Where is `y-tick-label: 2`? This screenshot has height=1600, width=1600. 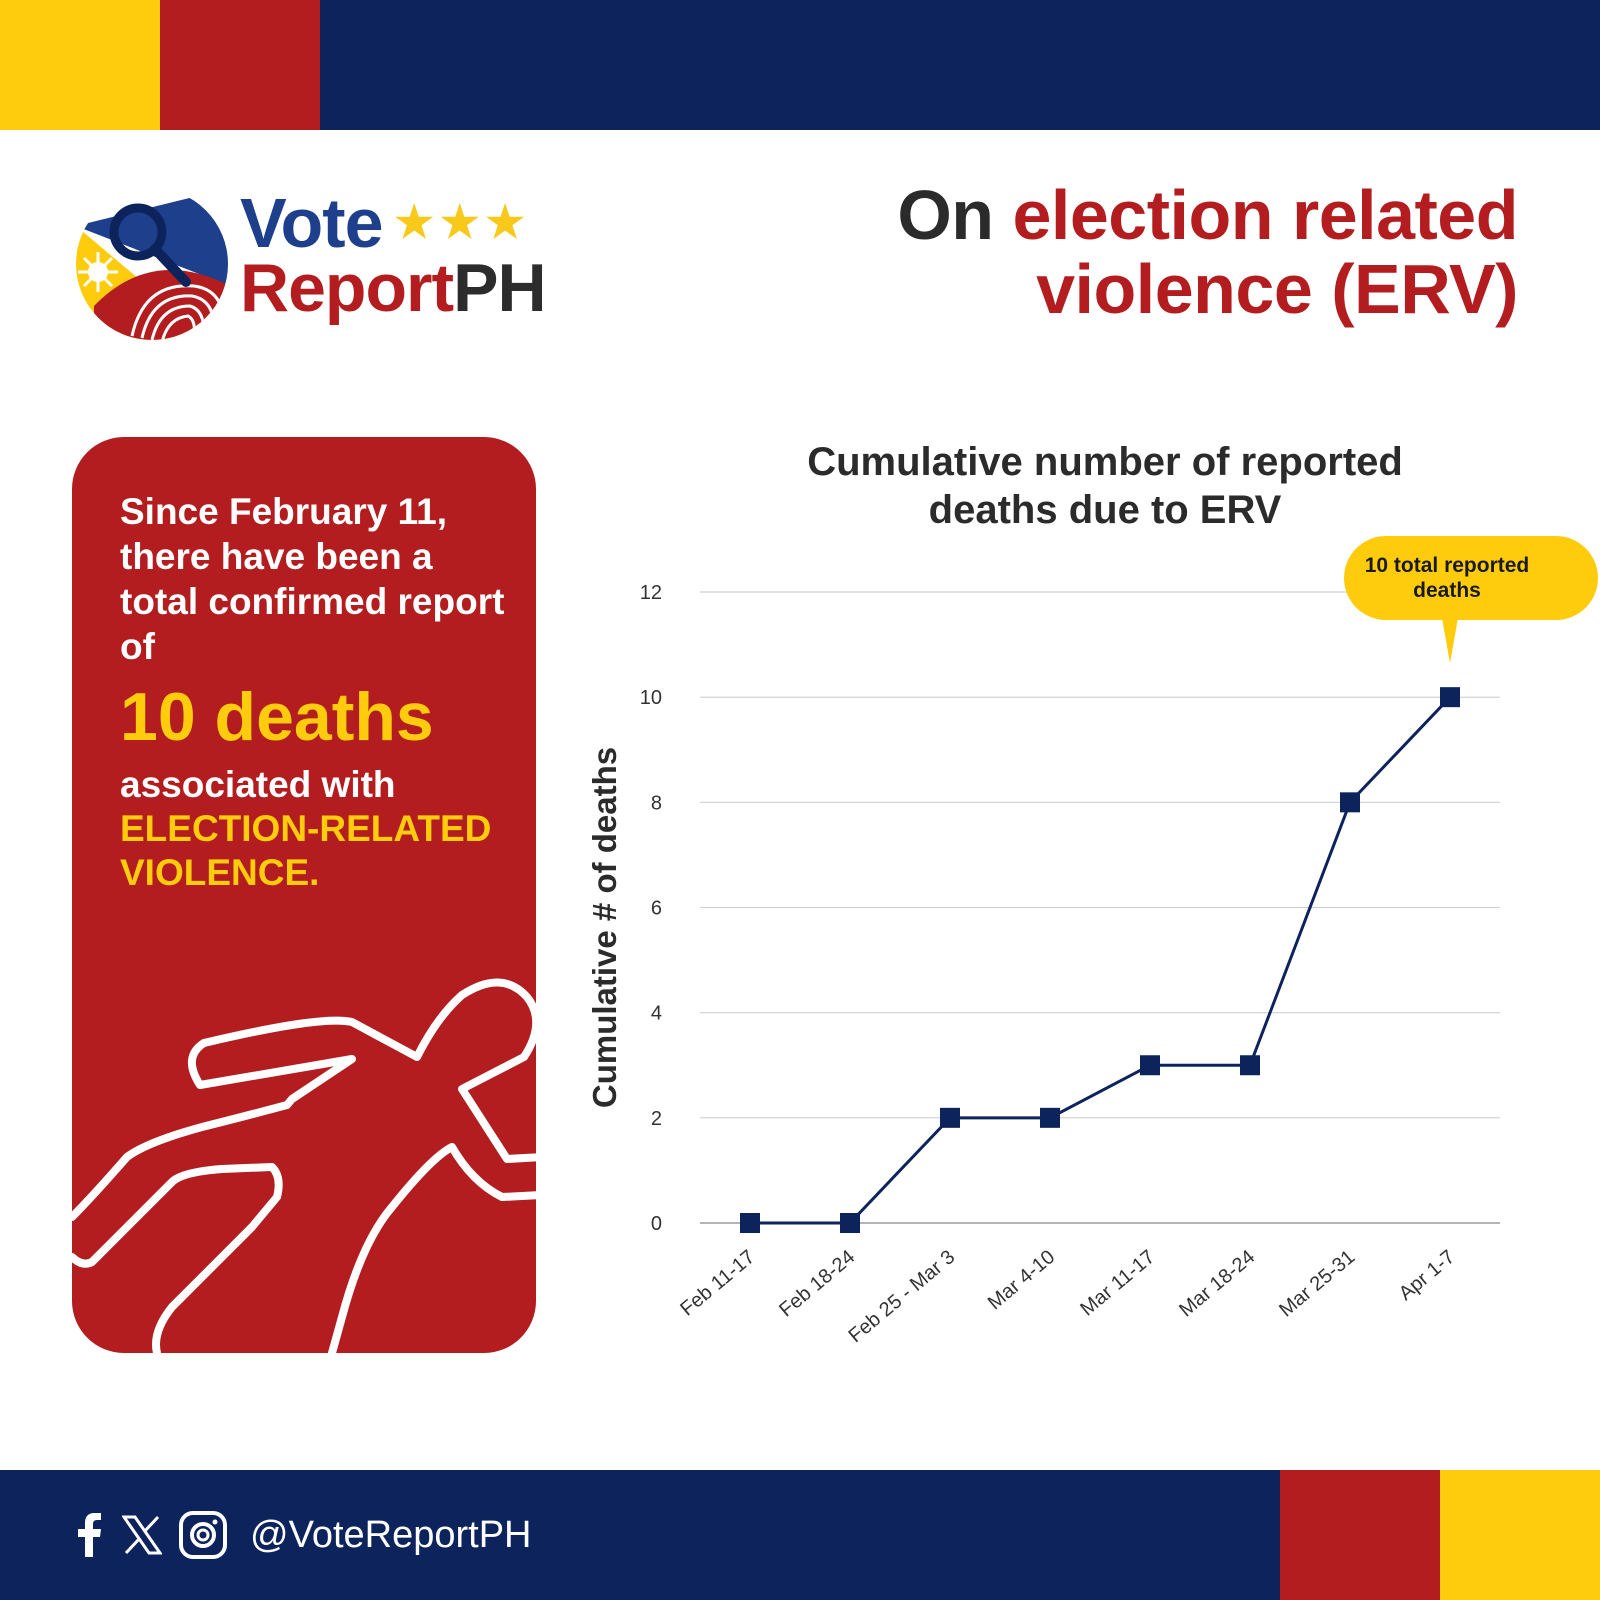 y-tick-label: 2 is located at coordinates (656, 1119).